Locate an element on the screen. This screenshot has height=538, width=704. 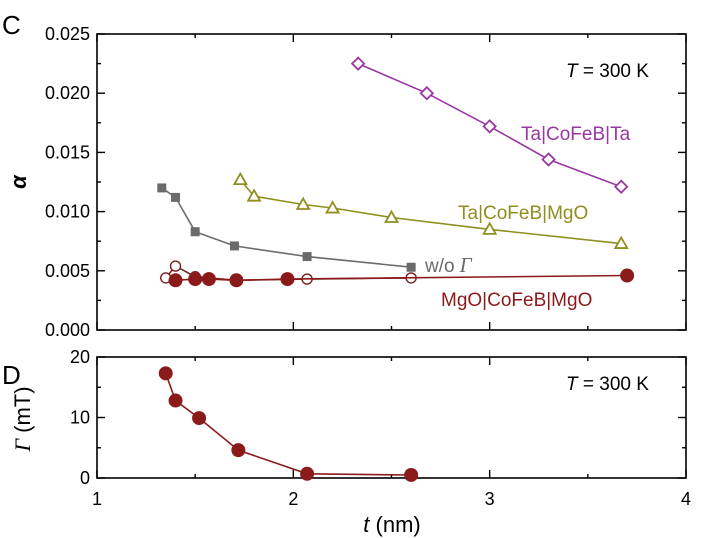
x-axis-label: t (nm) is located at coordinates (391, 524).